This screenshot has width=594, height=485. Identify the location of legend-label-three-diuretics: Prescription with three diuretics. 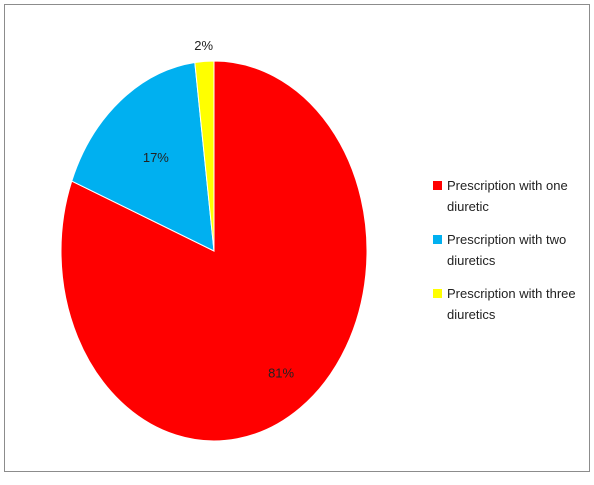
(511, 304).